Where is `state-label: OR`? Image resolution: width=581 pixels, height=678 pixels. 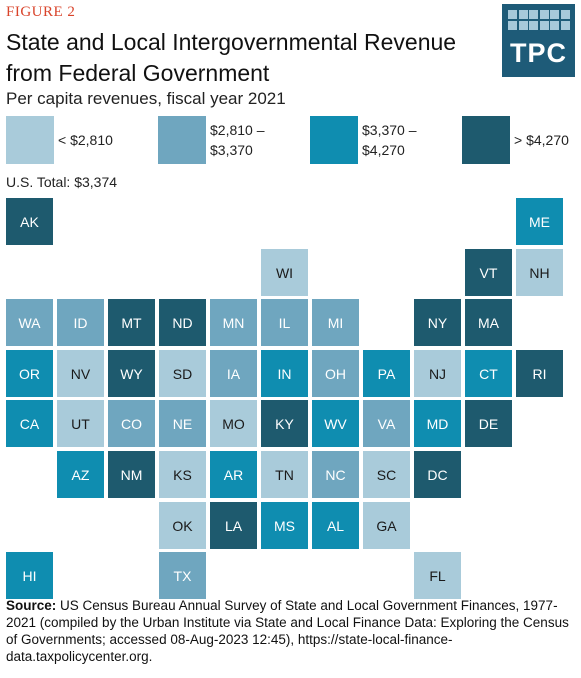
state-label: OR is located at coordinates (29, 373).